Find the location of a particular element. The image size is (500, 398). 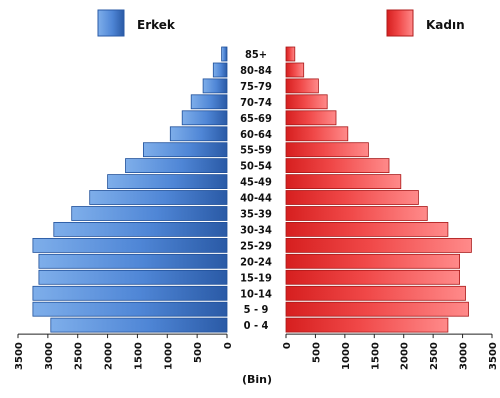

age-label: 45-49 is located at coordinates (256, 182).